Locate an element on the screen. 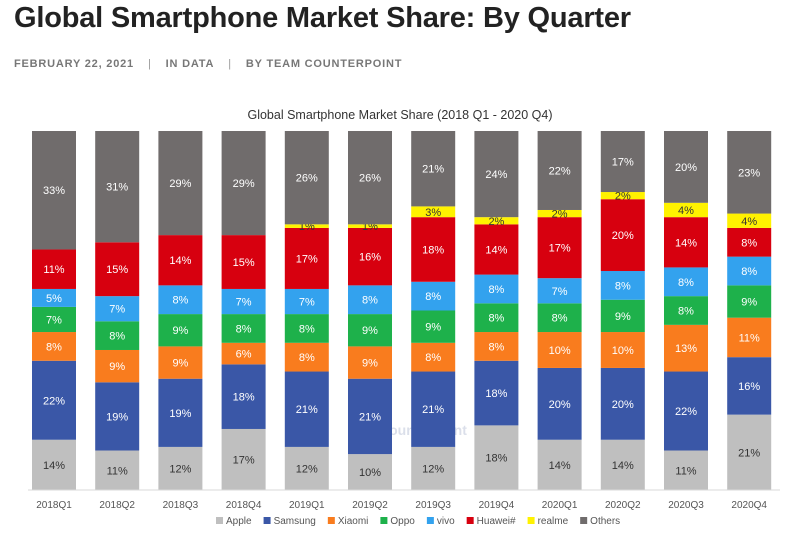  legend-label: vivo is located at coordinates (446, 521).